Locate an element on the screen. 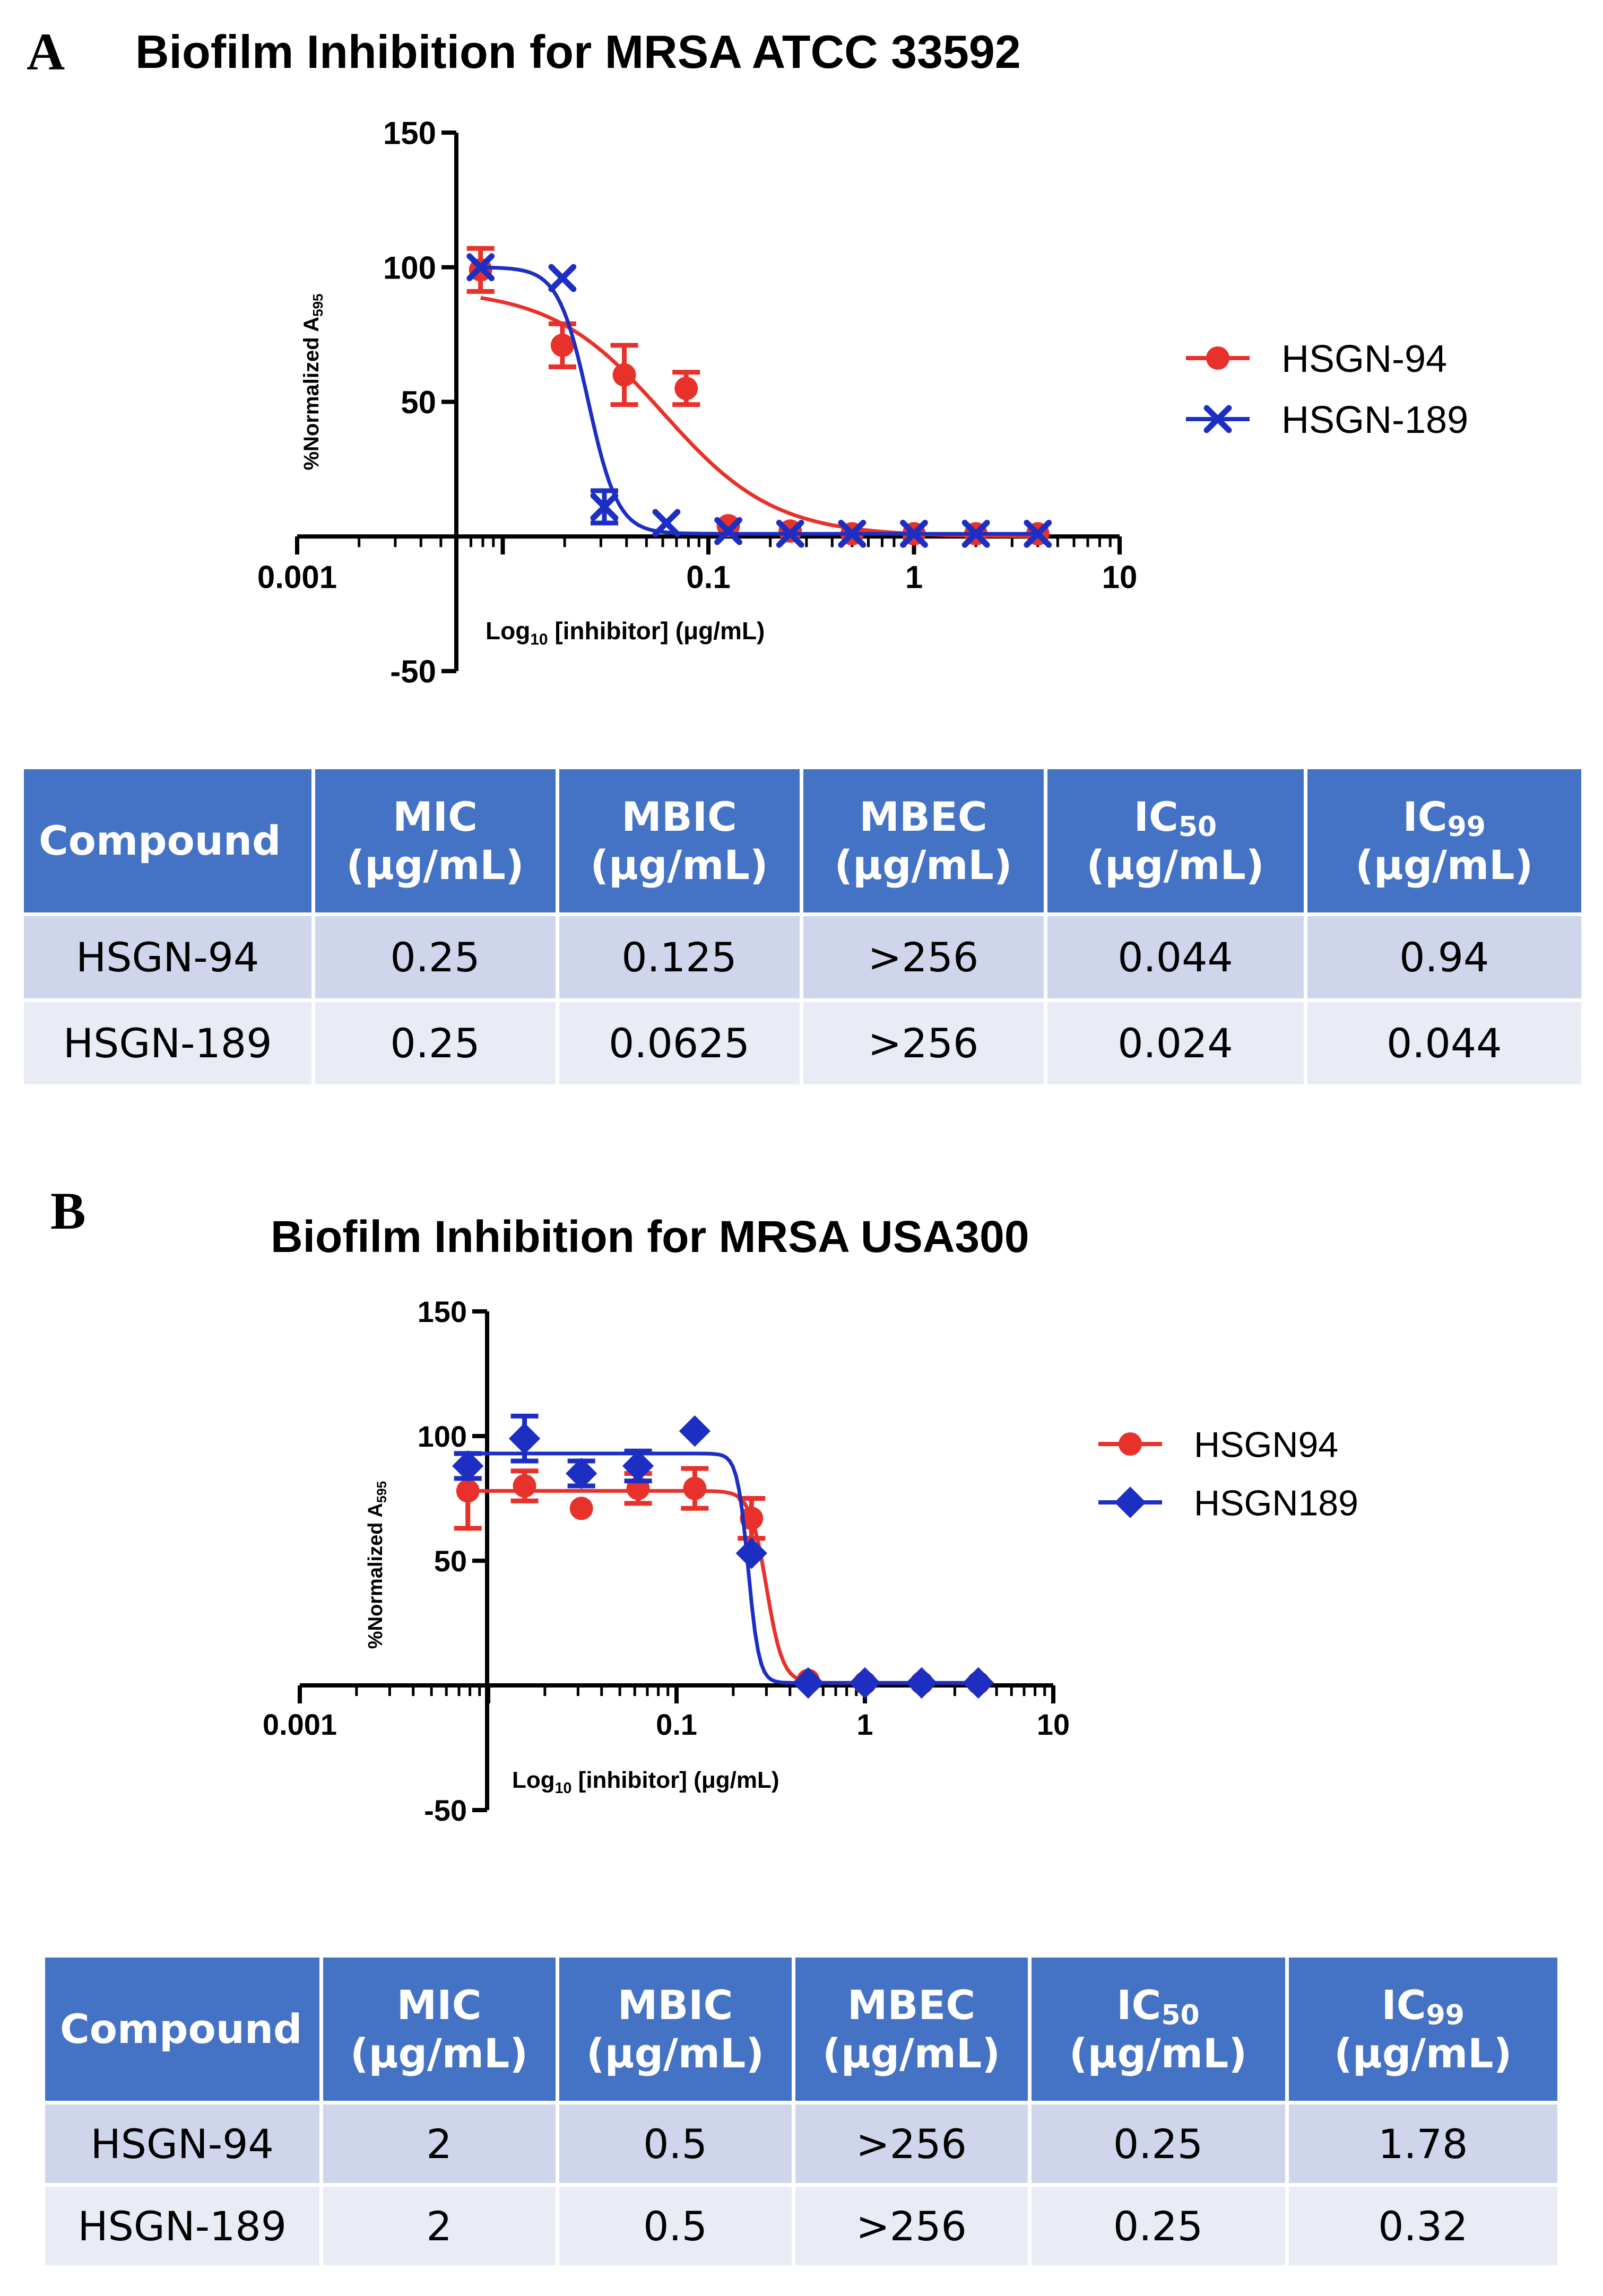  chart-a-x-label-main: Log is located at coordinates (508, 631).